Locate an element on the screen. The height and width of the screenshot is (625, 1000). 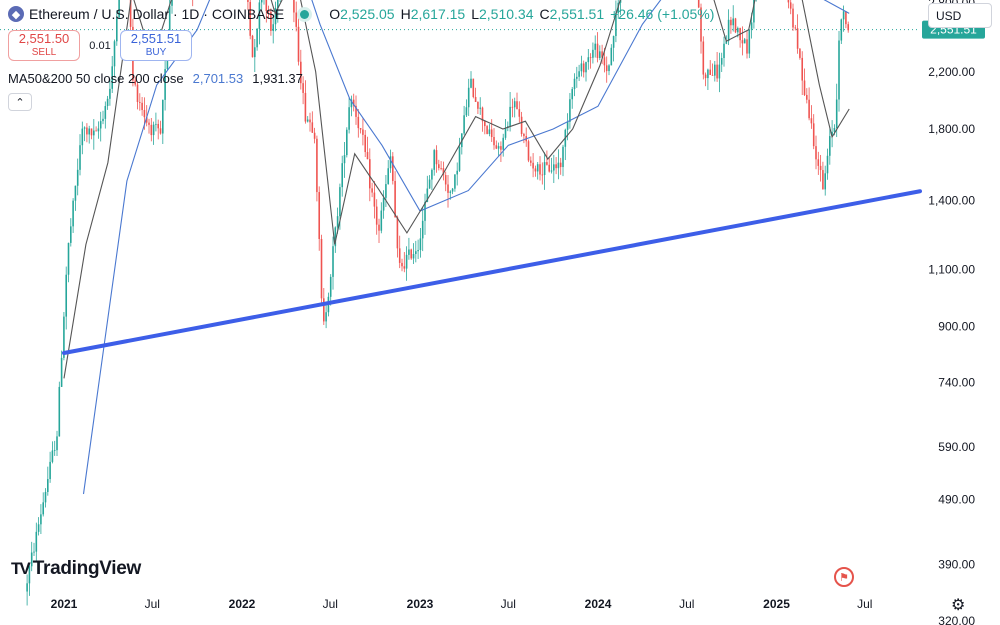
ethereum-icon: ◆ is located at coordinates (16, 14).